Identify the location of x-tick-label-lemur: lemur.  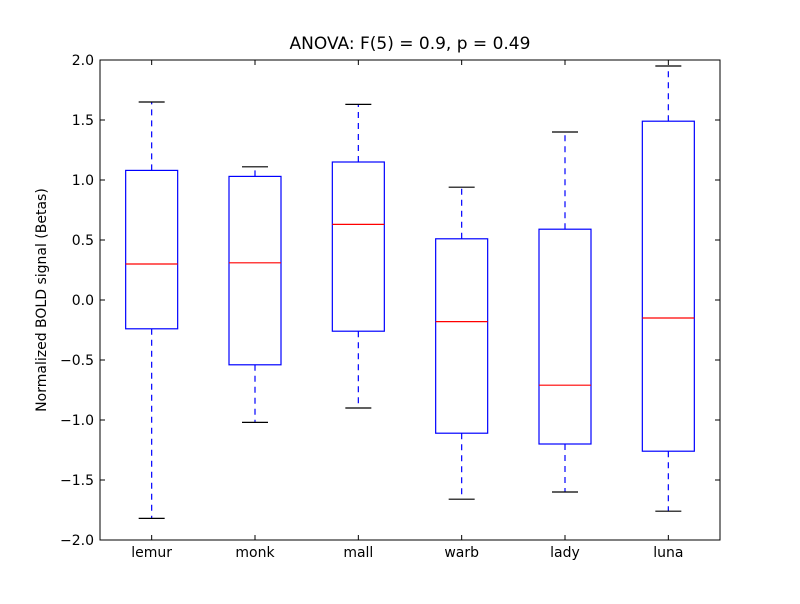
(151, 553).